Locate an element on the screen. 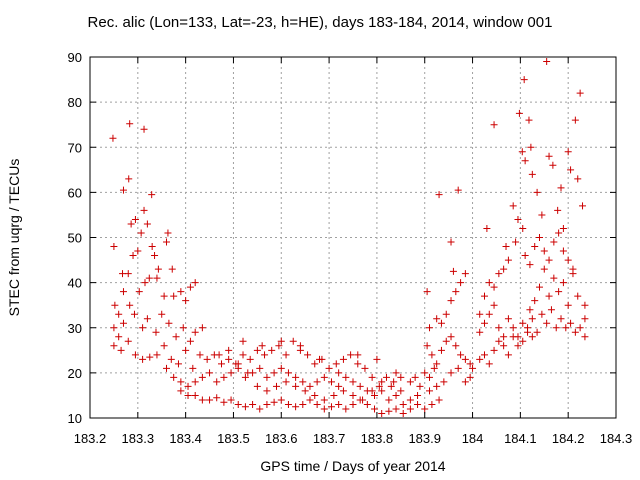 The image size is (640, 480). x-tick-label: 183.4 is located at coordinates (185, 438).